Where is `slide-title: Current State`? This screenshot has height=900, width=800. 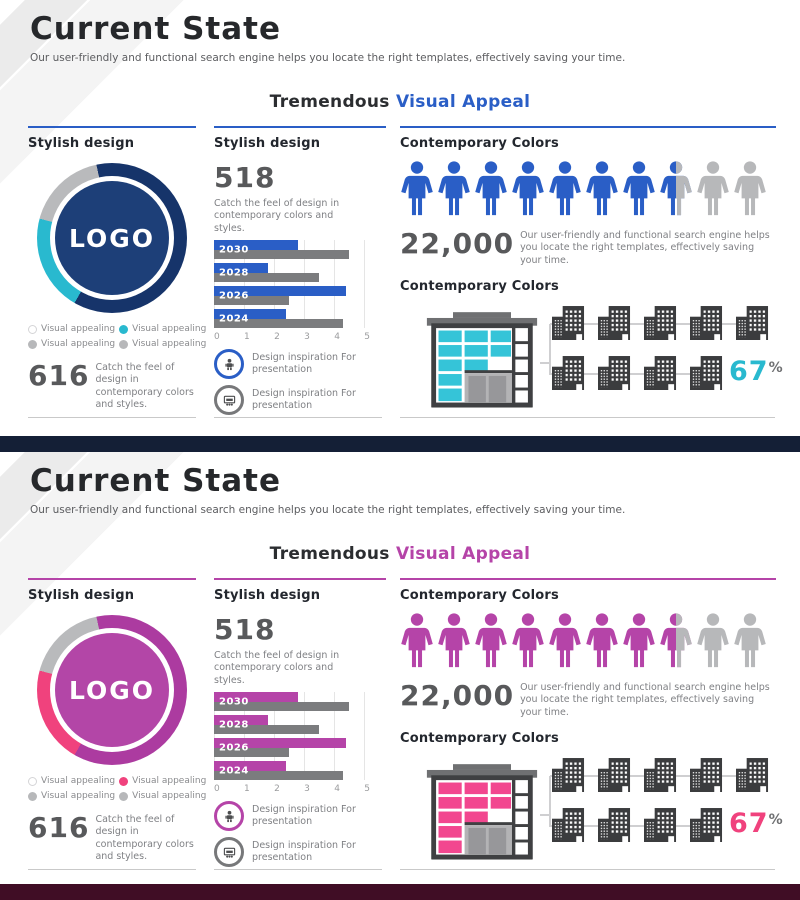
slide-title: Current State is located at coordinates (156, 29).